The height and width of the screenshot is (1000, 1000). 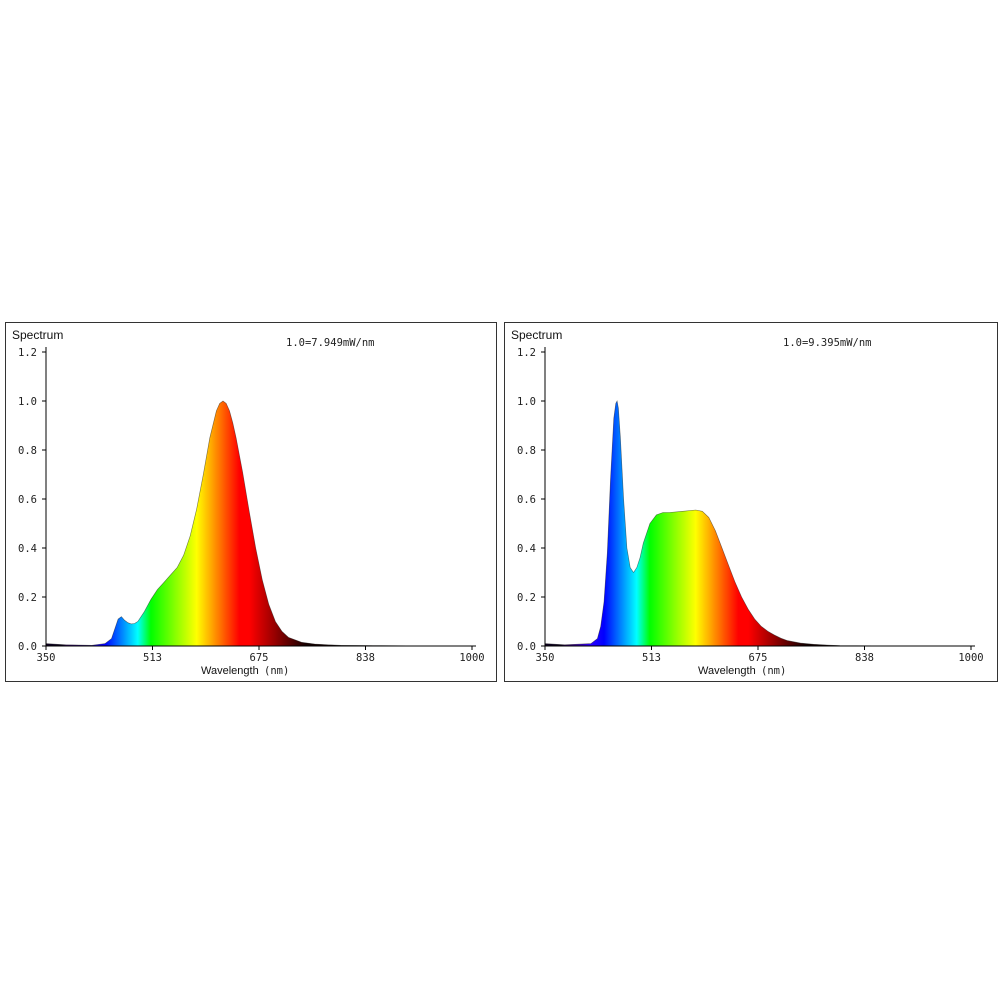 What do you see at coordinates (827, 343) in the screenshot?
I see `scale-annotation: 1.0=9.395mW/nm` at bounding box center [827, 343].